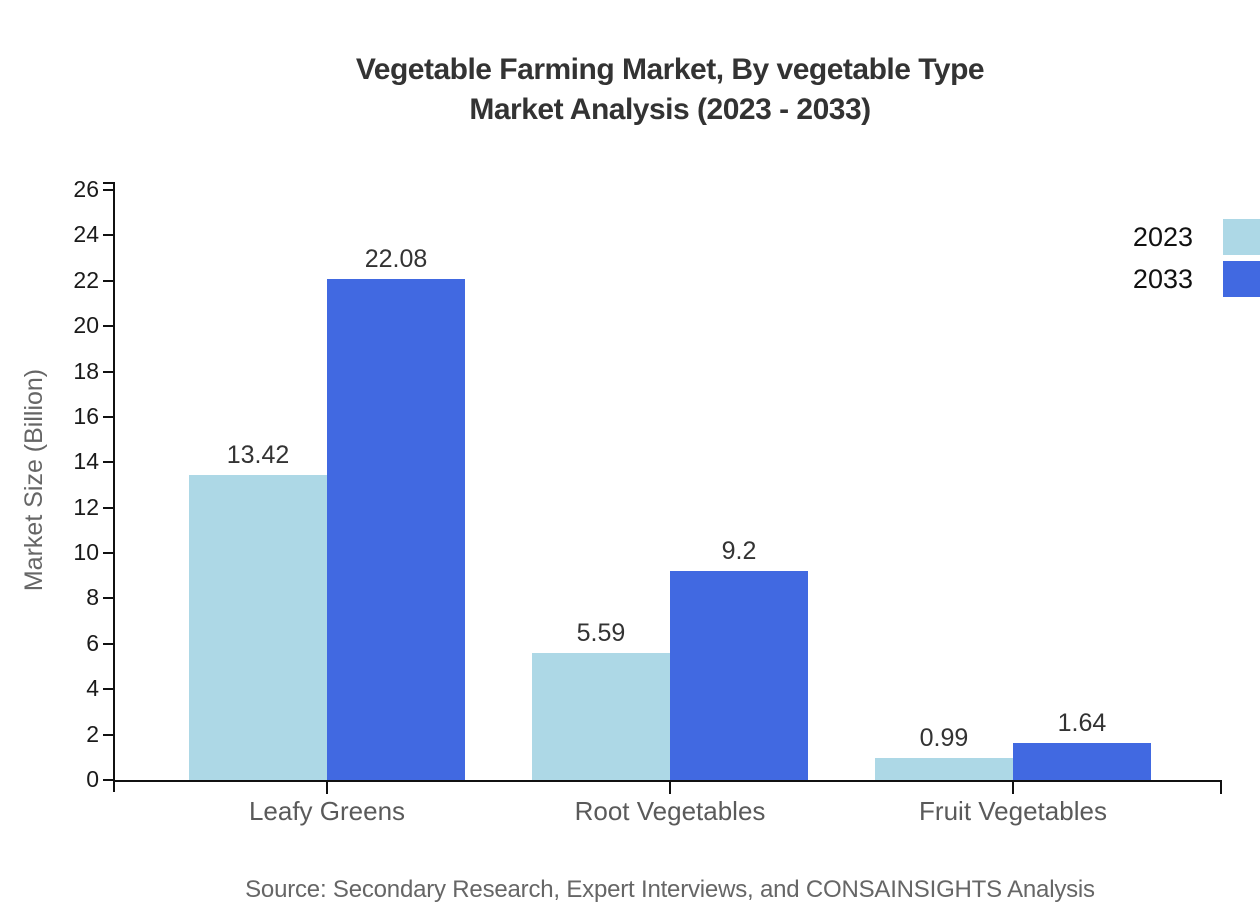 This screenshot has height=920, width=1260. I want to click on bar-value-label: 22.08, so click(396, 259).